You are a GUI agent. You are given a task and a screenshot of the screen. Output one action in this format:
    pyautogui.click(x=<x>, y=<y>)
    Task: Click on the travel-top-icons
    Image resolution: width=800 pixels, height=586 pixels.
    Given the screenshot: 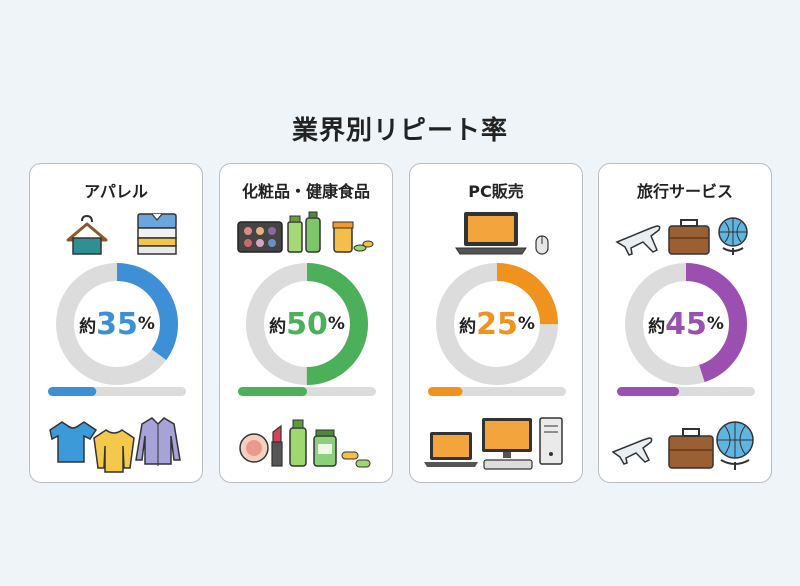 What is the action you would take?
    pyautogui.click(x=681, y=236)
    